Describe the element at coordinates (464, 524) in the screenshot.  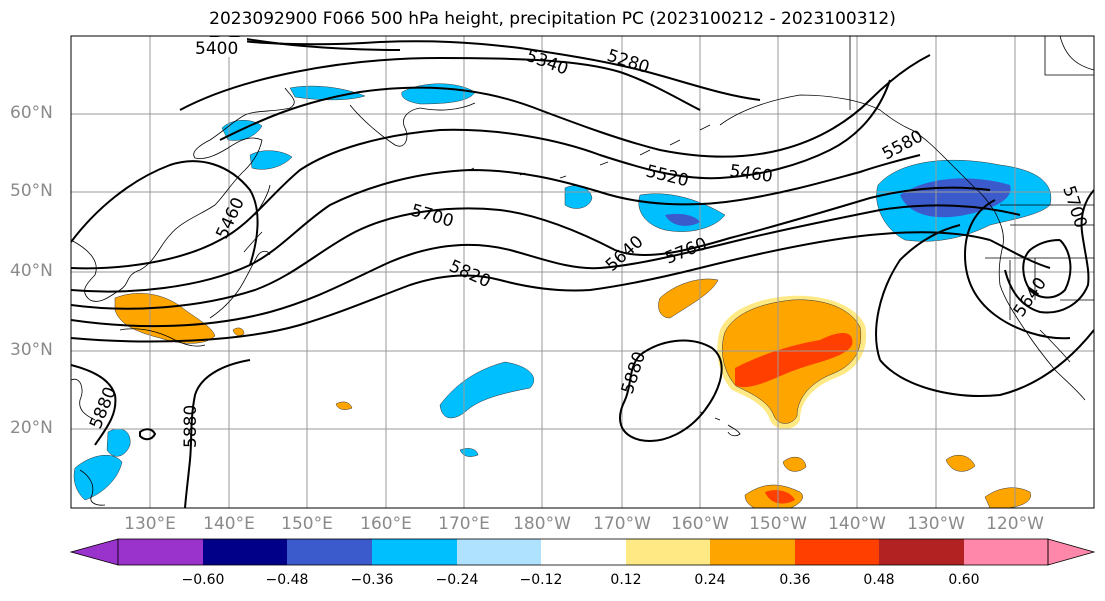
I see `lon-label: 170°E` at that location.